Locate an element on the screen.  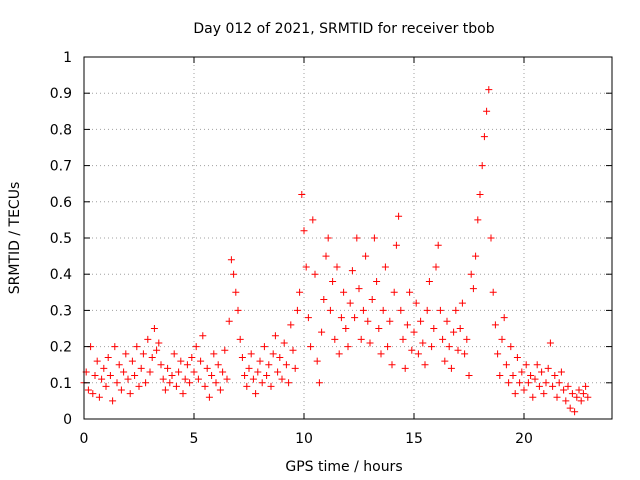
x-tick-label: 0 is located at coordinates (84, 439).